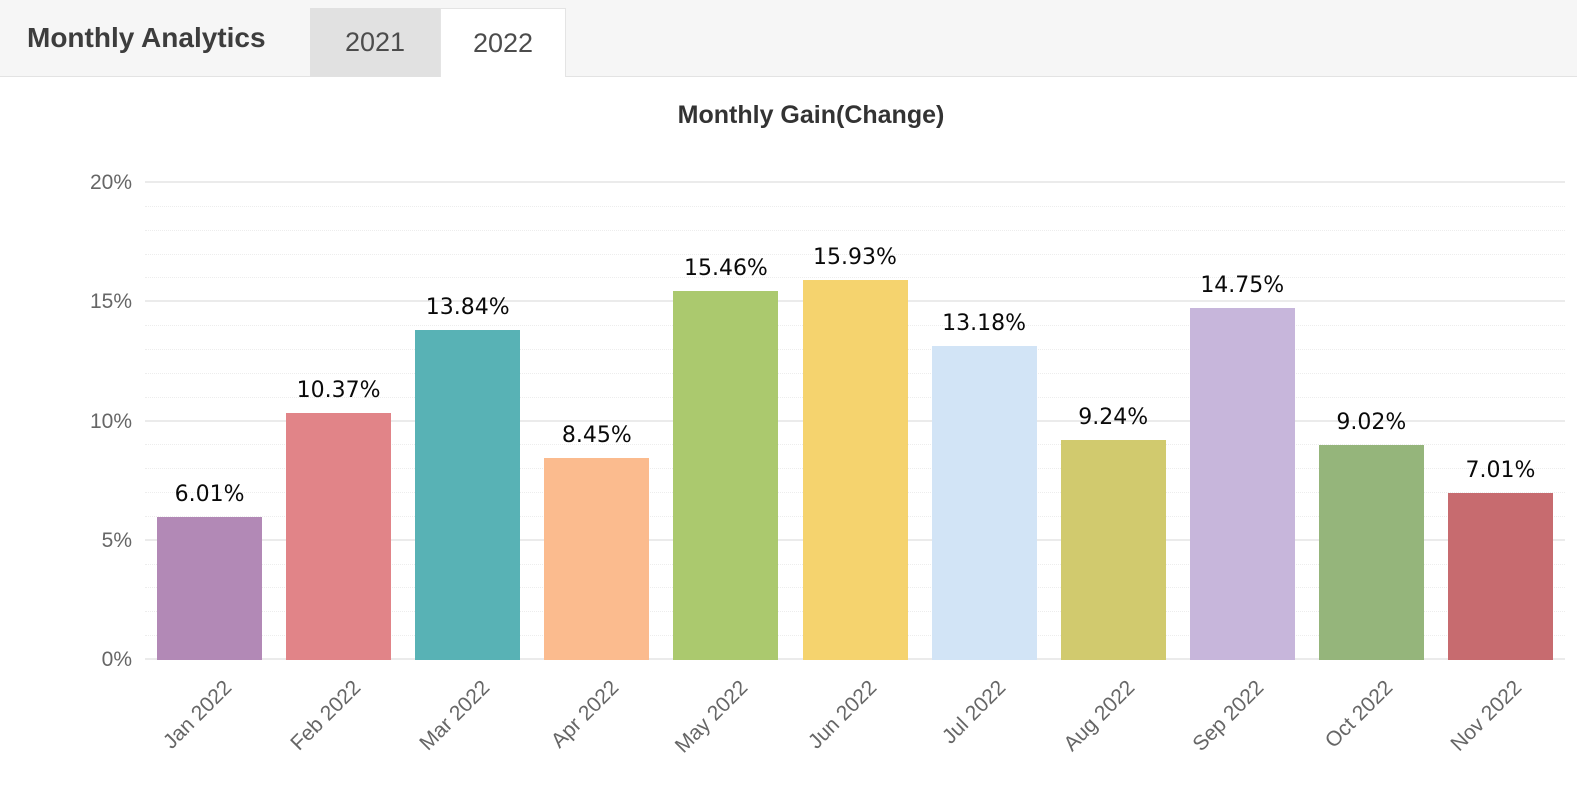 The image size is (1577, 807). I want to click on page-title: Monthly Analytics, so click(146, 37).